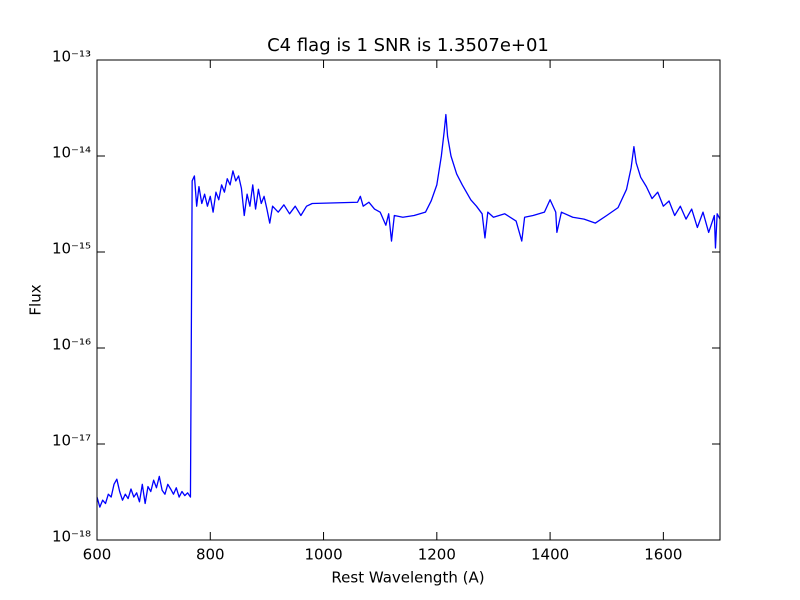 This screenshot has width=800, height=600. What do you see at coordinates (210, 555) in the screenshot?
I see `x-tick-label: 800` at bounding box center [210, 555].